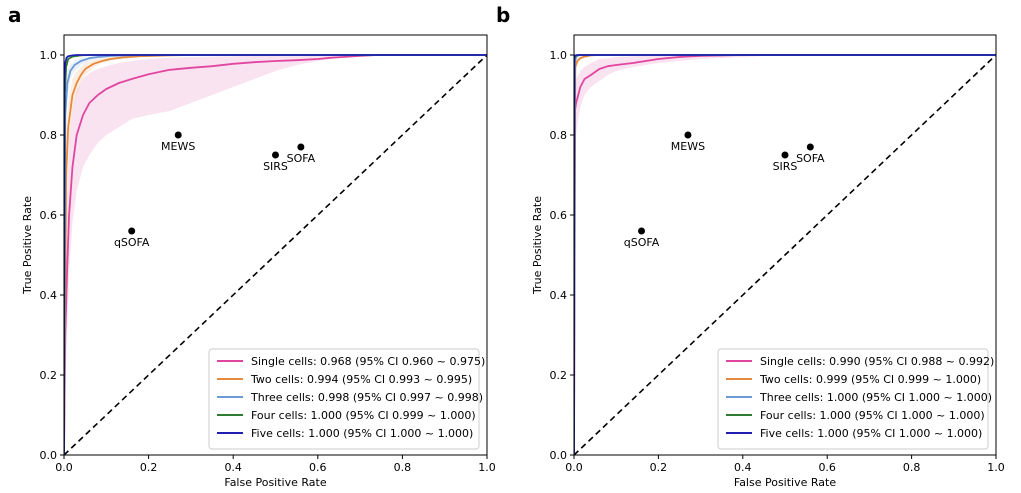 This screenshot has height=493, width=1021. I want to click on legend-entry: Four cells: 1.000 (95% CI 1.000 ~ 1.000), so click(872, 415).